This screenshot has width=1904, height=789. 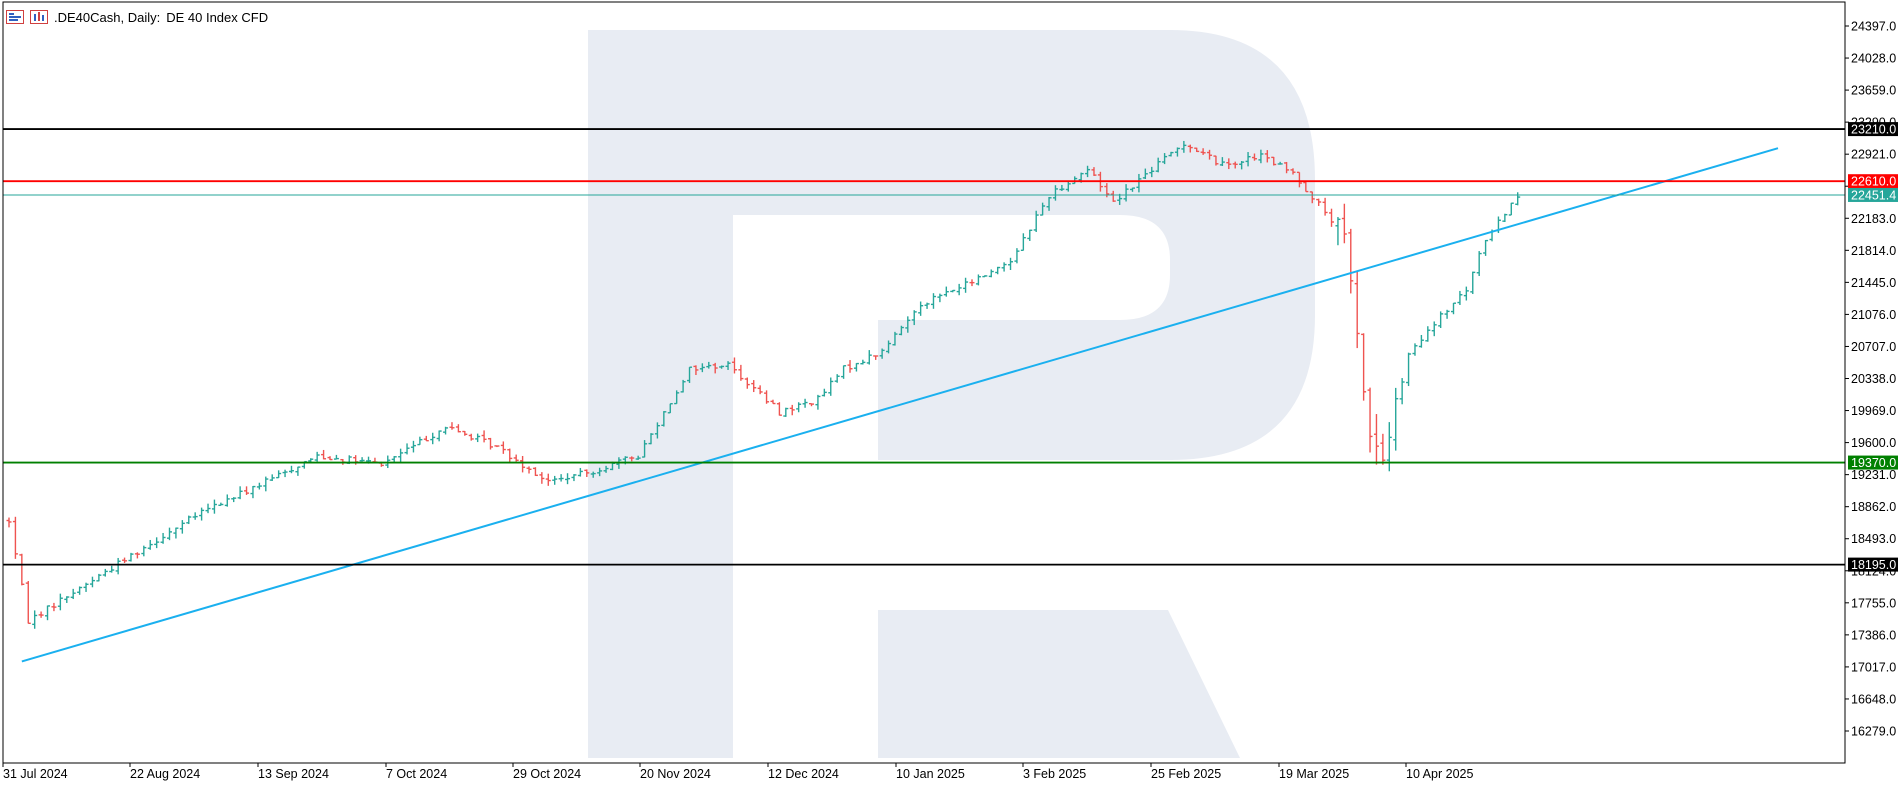 What do you see at coordinates (1873, 462) in the screenshot?
I see `level-price-label: 19370.0` at bounding box center [1873, 462].